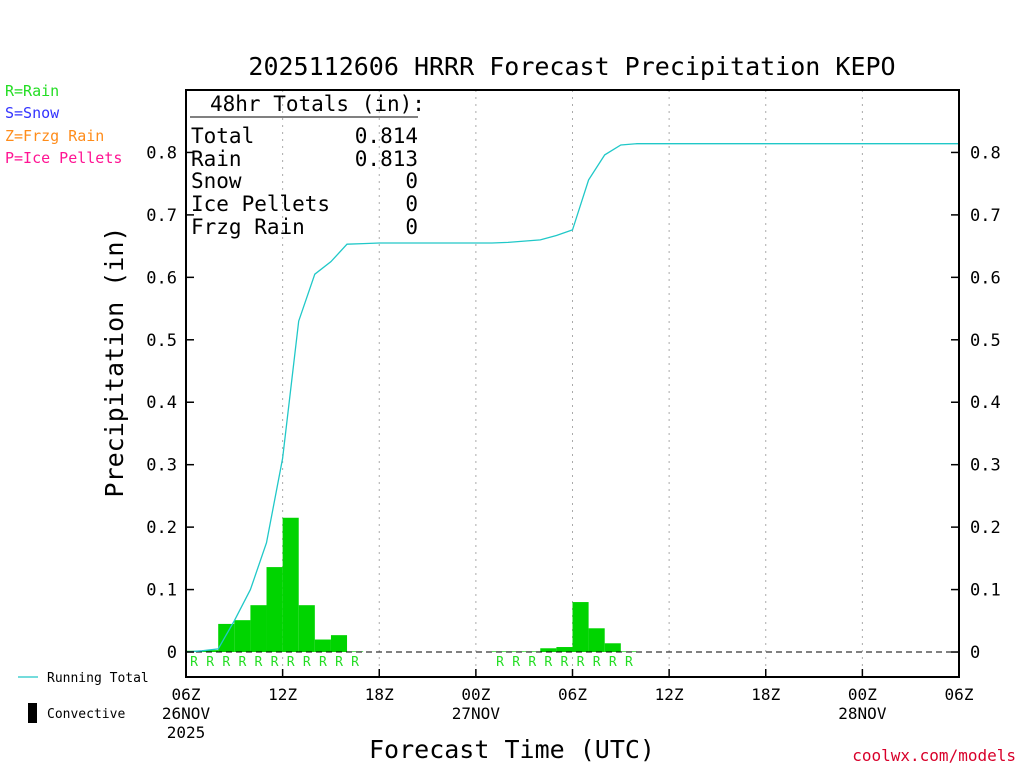 Image resolution: width=1024 pixels, height=768 pixels. What do you see at coordinates (54, 136) in the screenshot?
I see `legend-frzg-rain: Z=Frzg Rain` at bounding box center [54, 136].